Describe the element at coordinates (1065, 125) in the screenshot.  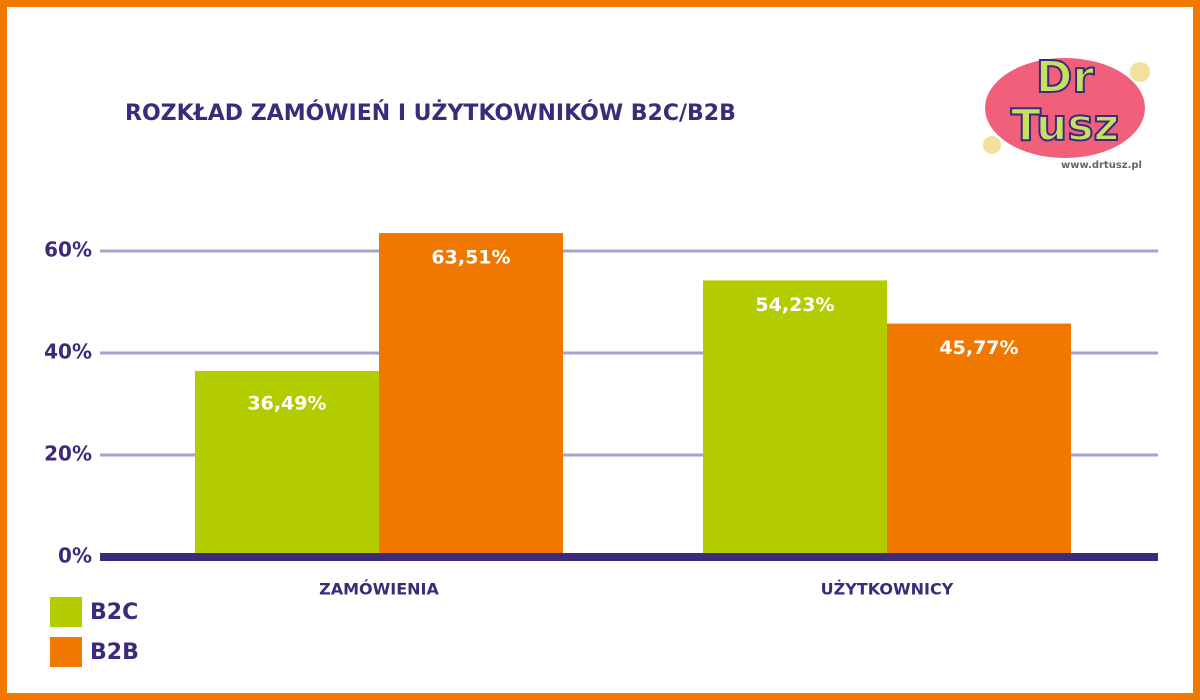
I see `logo-text: Tusz` at that location.